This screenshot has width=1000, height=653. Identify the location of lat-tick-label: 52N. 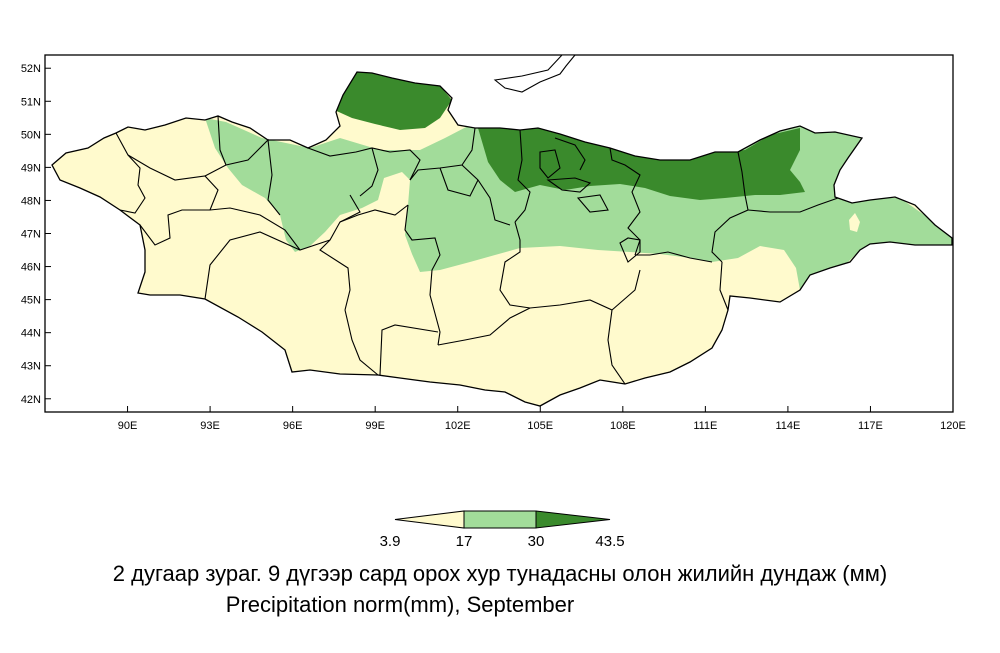
(31, 69).